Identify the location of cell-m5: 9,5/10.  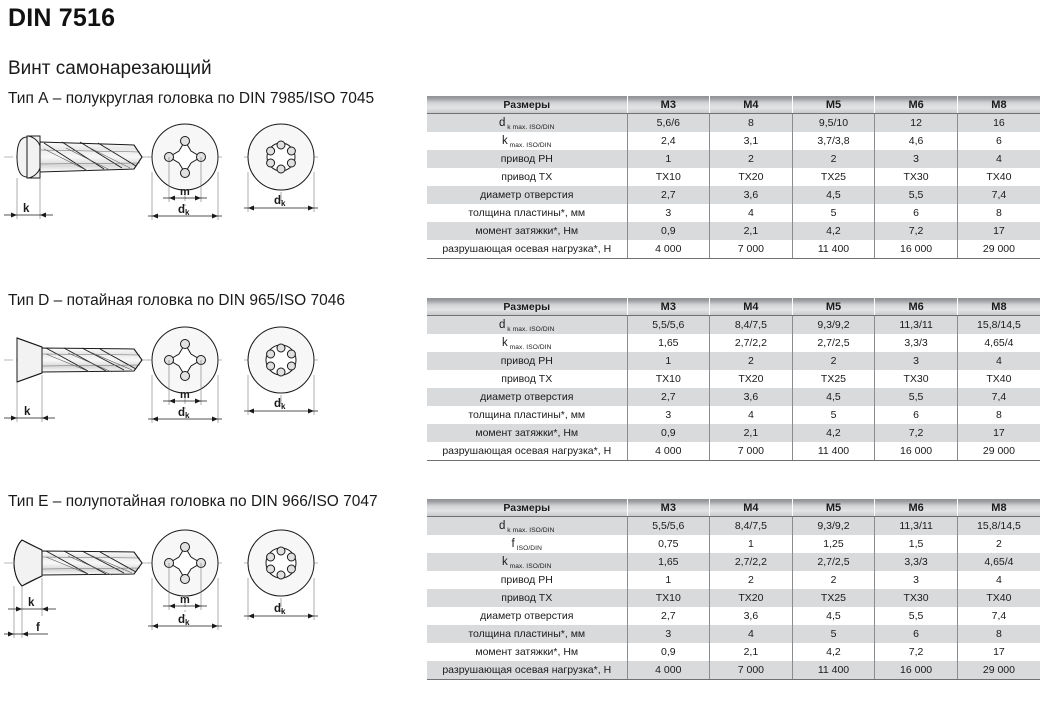
(834, 122).